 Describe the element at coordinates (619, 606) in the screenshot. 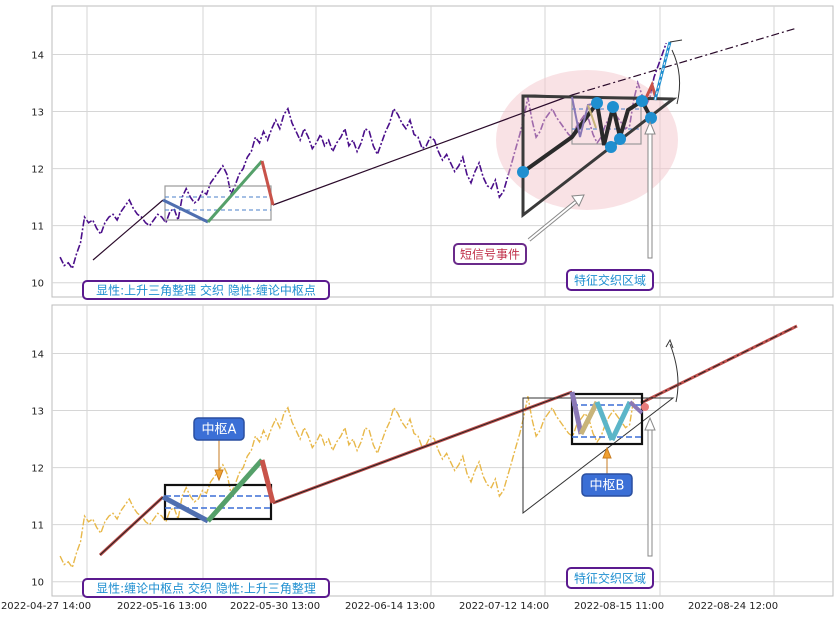

I see `x-tick-label: 2022-08-15 11:00` at that location.